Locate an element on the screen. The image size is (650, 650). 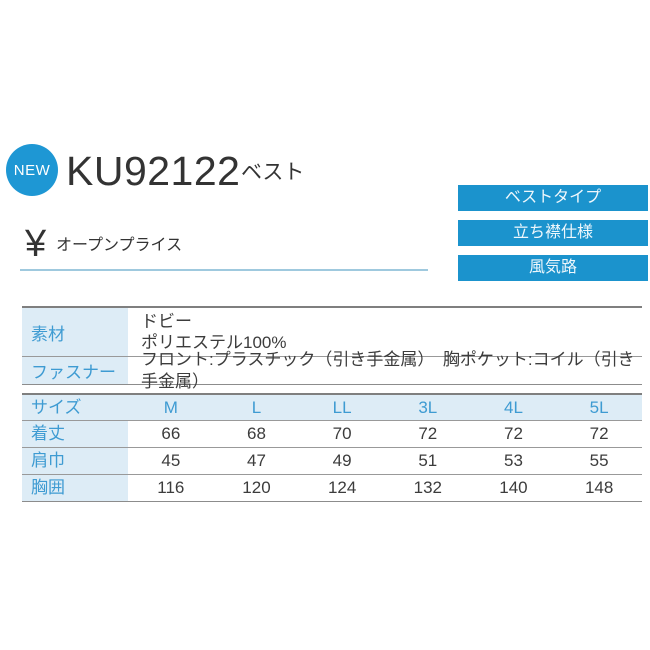
measurement-label-length: 着丈 is located at coordinates (75, 433).